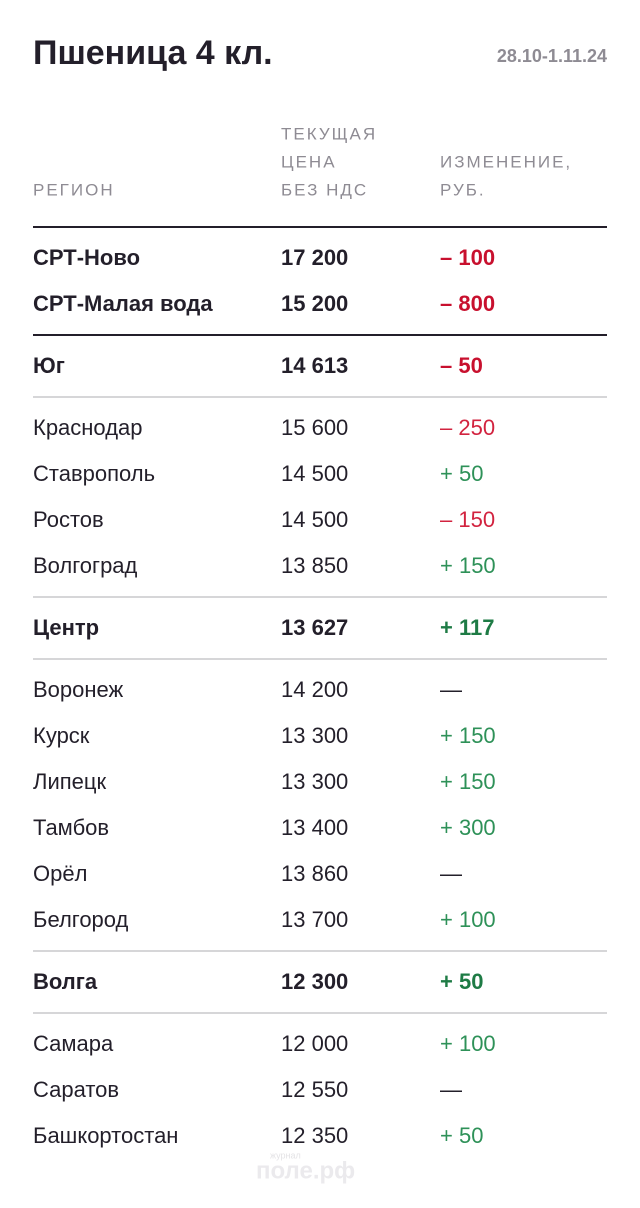  What do you see at coordinates (73, 1043) in the screenshot?
I see `region: Самара` at bounding box center [73, 1043].